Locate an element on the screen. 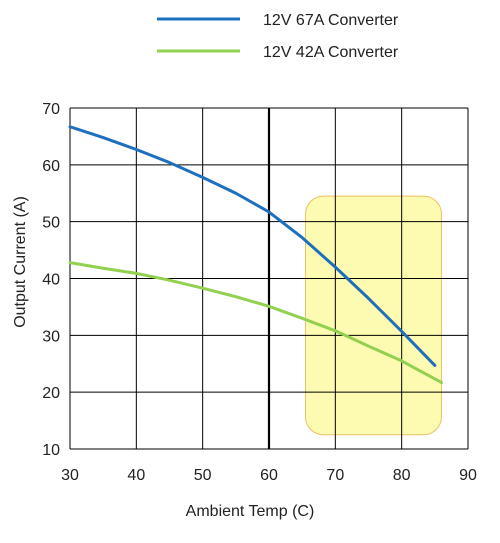  highlight-region is located at coordinates (373, 315).